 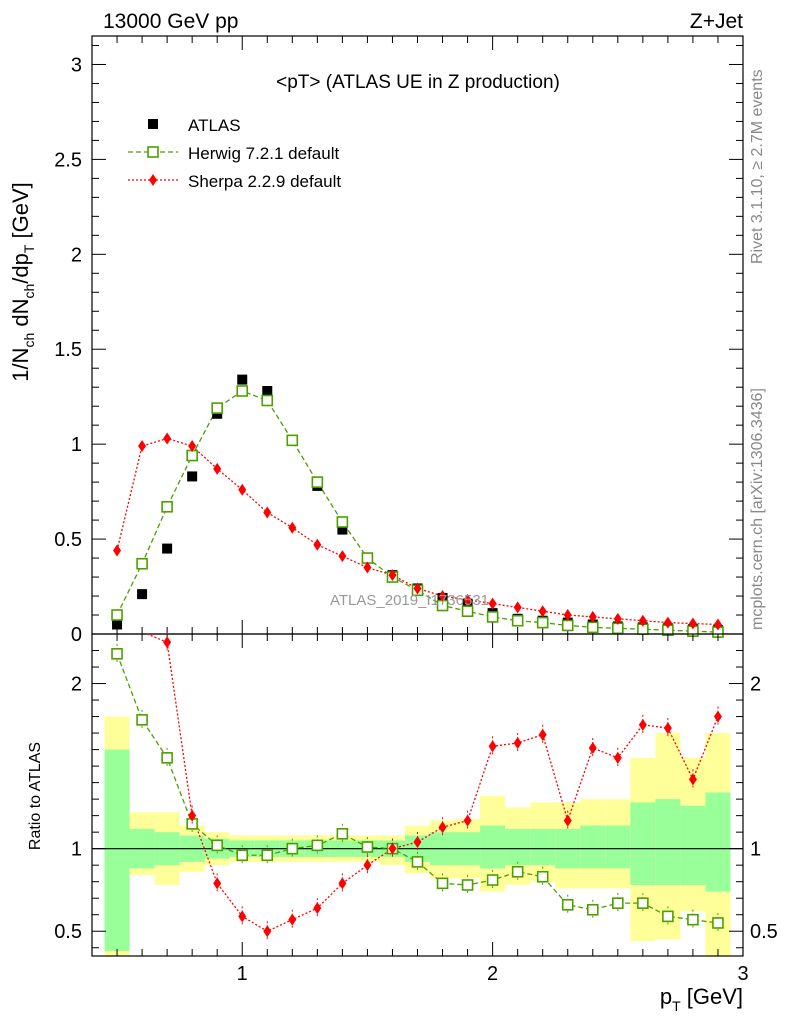 I want to click on mcplots-label: mcplots.cern.ch [arXiv:1306.3436], so click(x=757, y=509).